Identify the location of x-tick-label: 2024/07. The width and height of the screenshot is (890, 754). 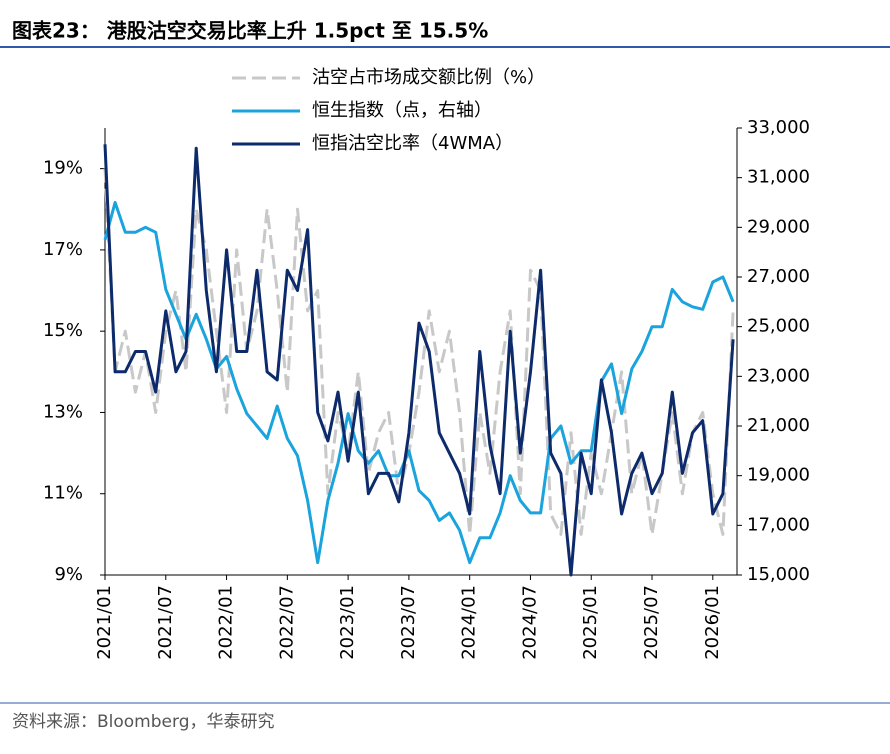
(529, 622).